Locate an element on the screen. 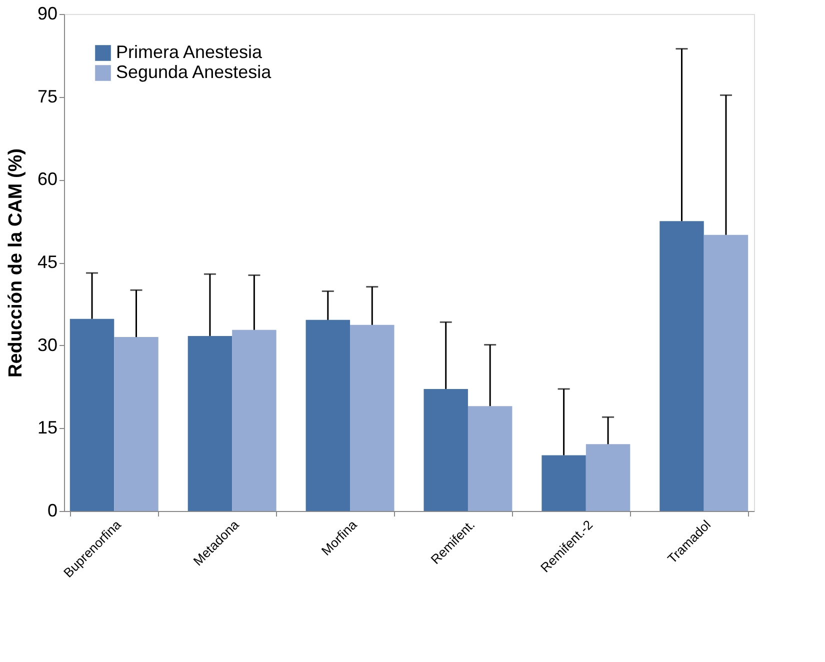  y-tick-label: 90 is located at coordinates (47, 14).